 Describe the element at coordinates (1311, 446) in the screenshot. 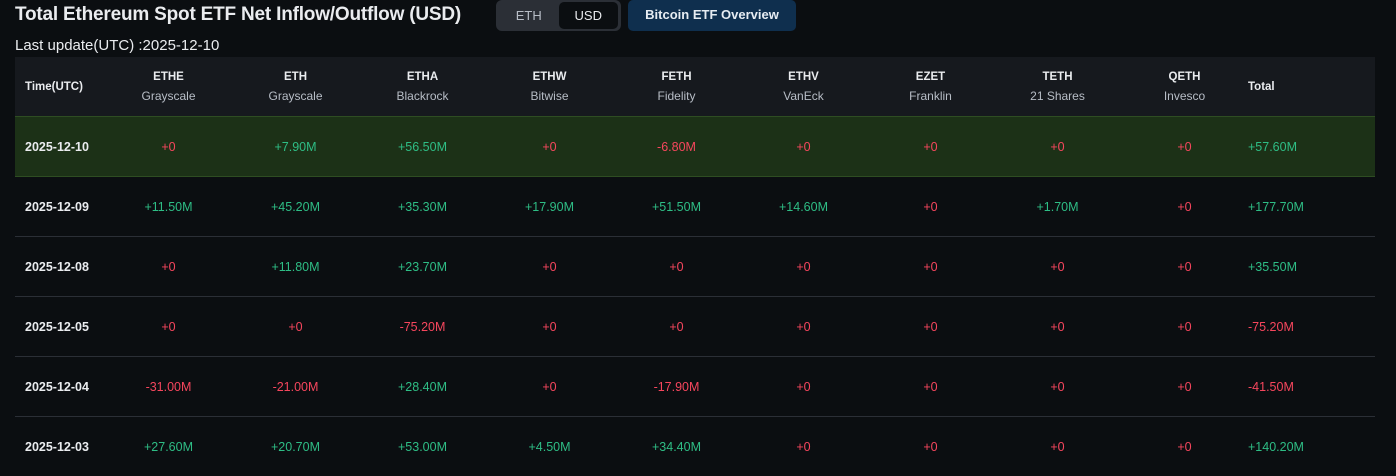

I see `flow-cell: +140.20M` at that location.